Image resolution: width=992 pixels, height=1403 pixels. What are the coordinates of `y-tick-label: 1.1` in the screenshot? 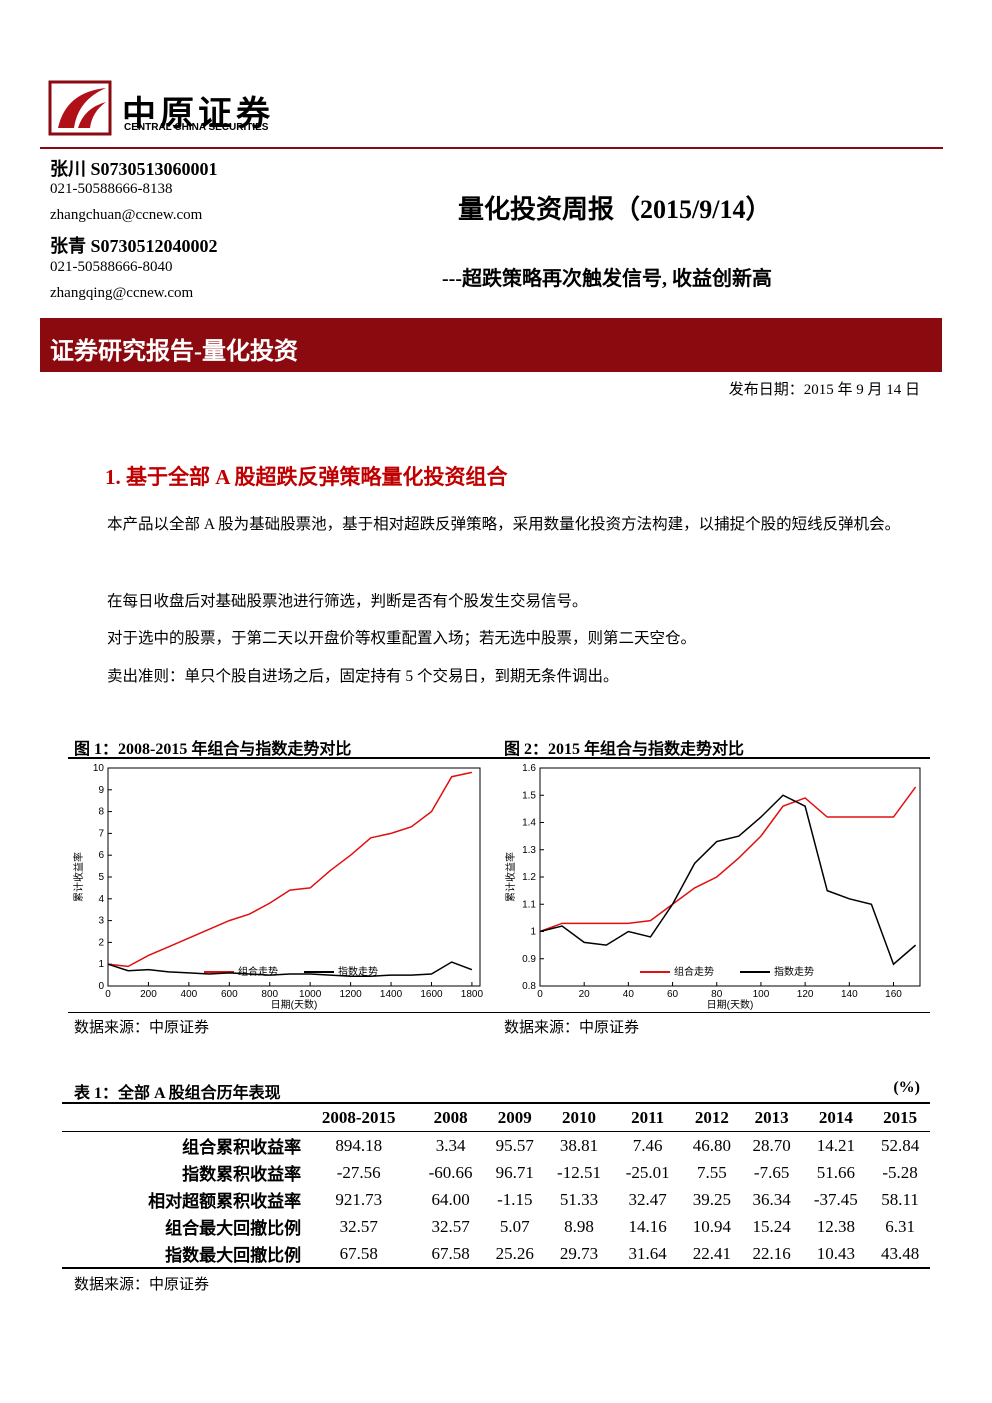 It's located at (529, 904).